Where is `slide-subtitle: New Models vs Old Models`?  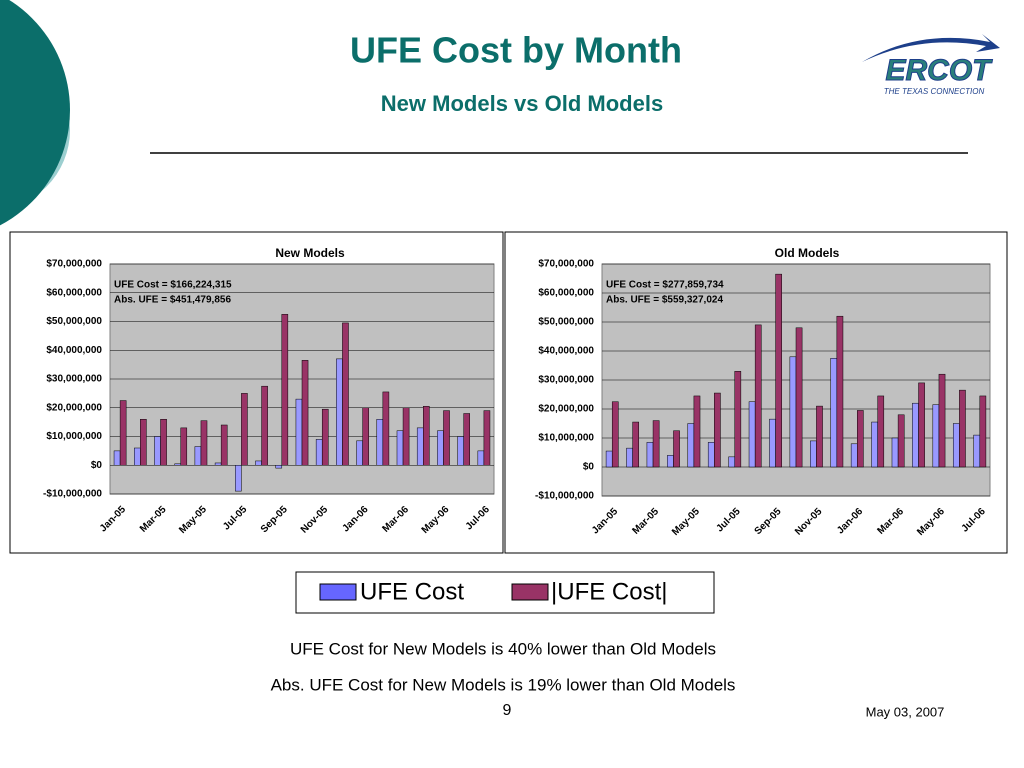
slide-subtitle: New Models vs Old Models is located at coordinates (522, 103).